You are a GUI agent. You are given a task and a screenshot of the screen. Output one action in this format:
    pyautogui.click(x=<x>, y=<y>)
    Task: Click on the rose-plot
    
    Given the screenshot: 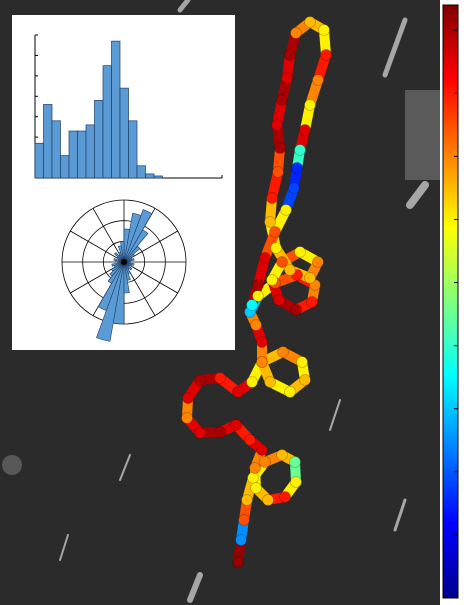 What is the action you would take?
    pyautogui.click(x=124, y=270)
    